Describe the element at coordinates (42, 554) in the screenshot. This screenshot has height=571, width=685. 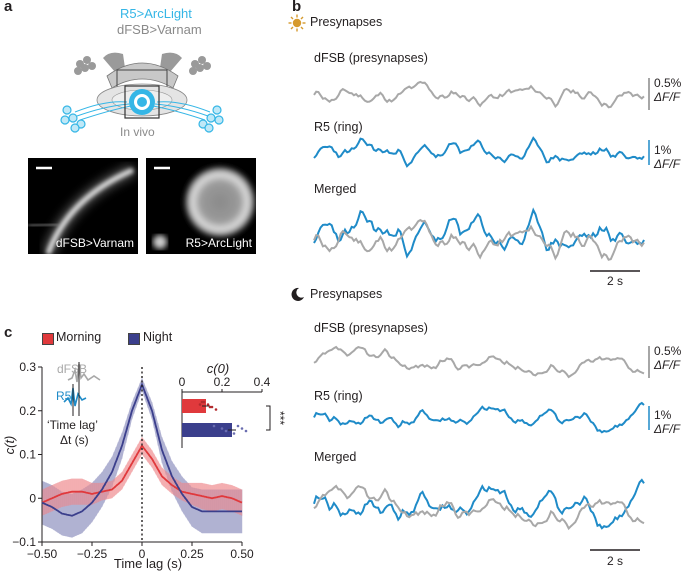
I see `x-tick-label: −0.50` at that location.